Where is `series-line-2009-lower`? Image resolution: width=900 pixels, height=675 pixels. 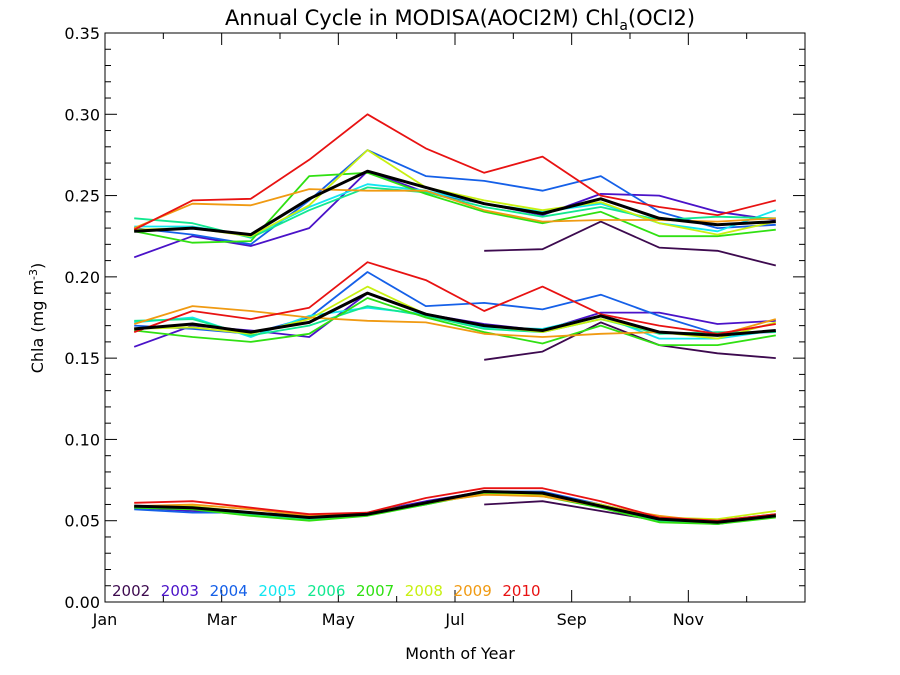 series-line-2009-lower is located at coordinates (455, 508).